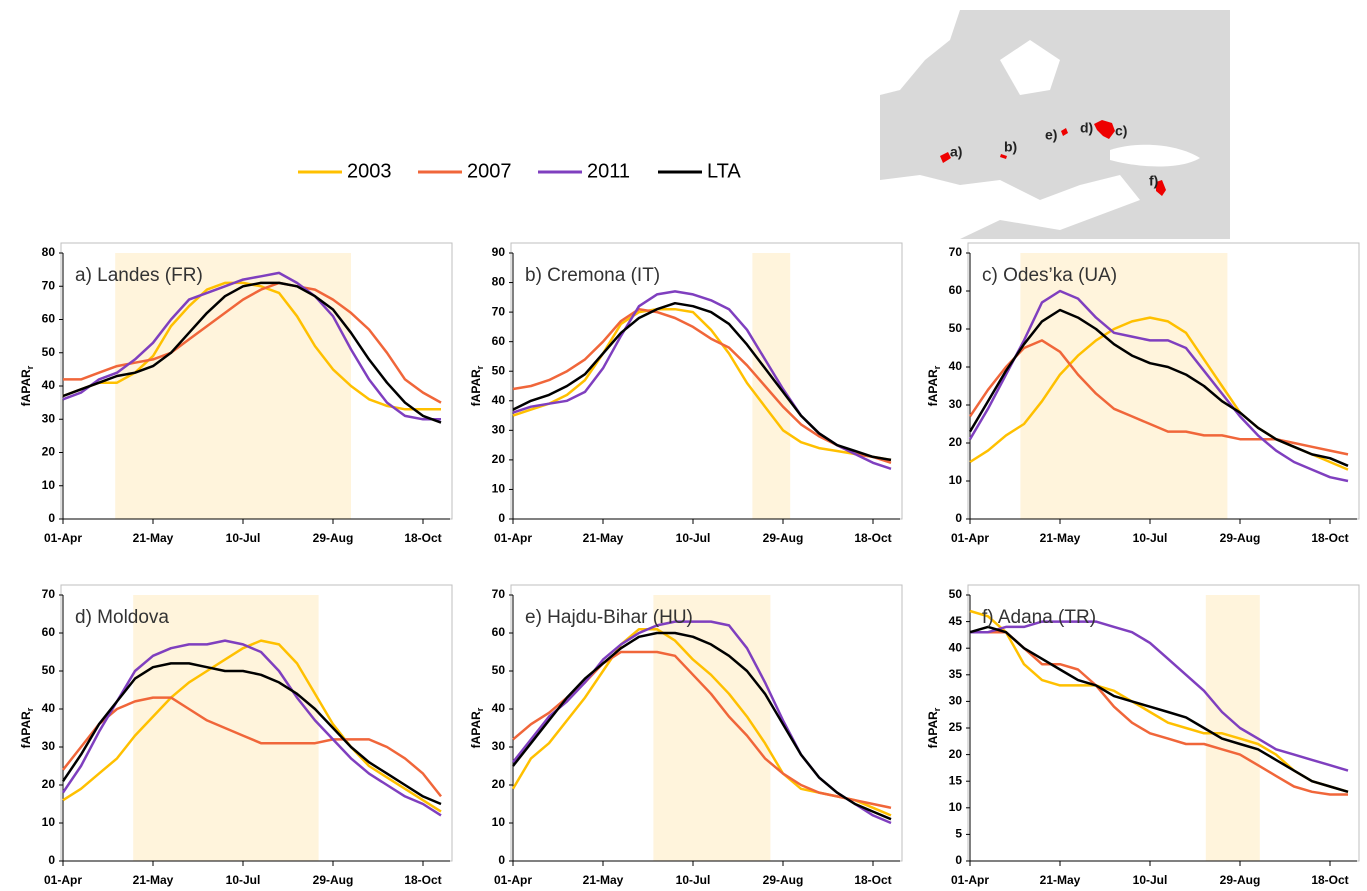 Image resolution: width=1367 pixels, height=891 pixels. Describe the element at coordinates (956, 621) in the screenshot. I see `y-tick-label: 45` at that location.